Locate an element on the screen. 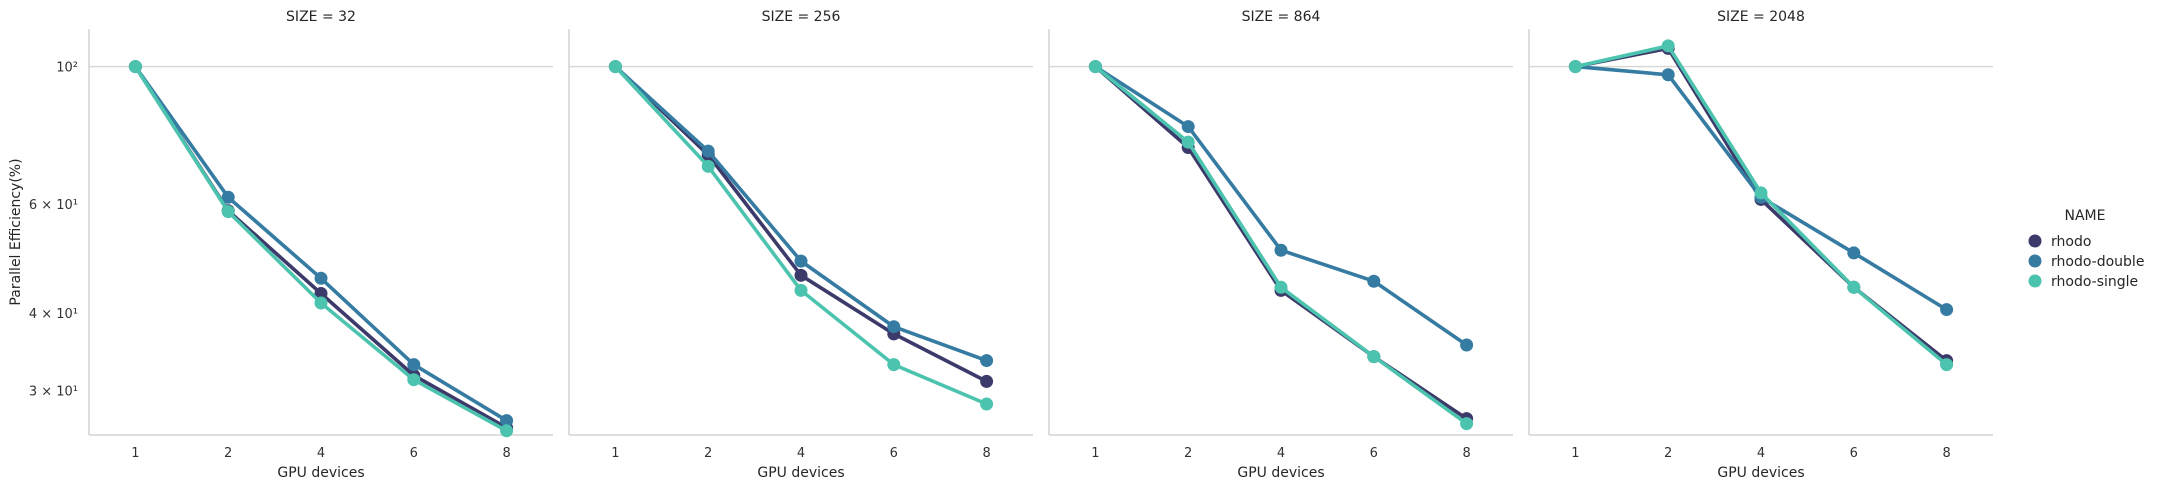  legend: NAME rhodo rhodo-double rhodo-single is located at coordinates (2086, 249).